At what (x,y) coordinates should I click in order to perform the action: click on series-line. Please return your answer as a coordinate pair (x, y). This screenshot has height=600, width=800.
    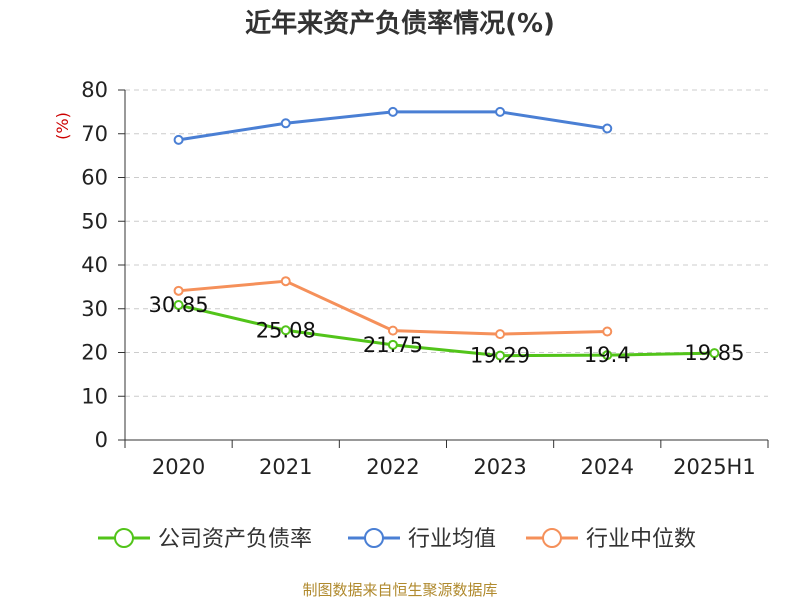
    Looking at the image, I should click on (446, 330).